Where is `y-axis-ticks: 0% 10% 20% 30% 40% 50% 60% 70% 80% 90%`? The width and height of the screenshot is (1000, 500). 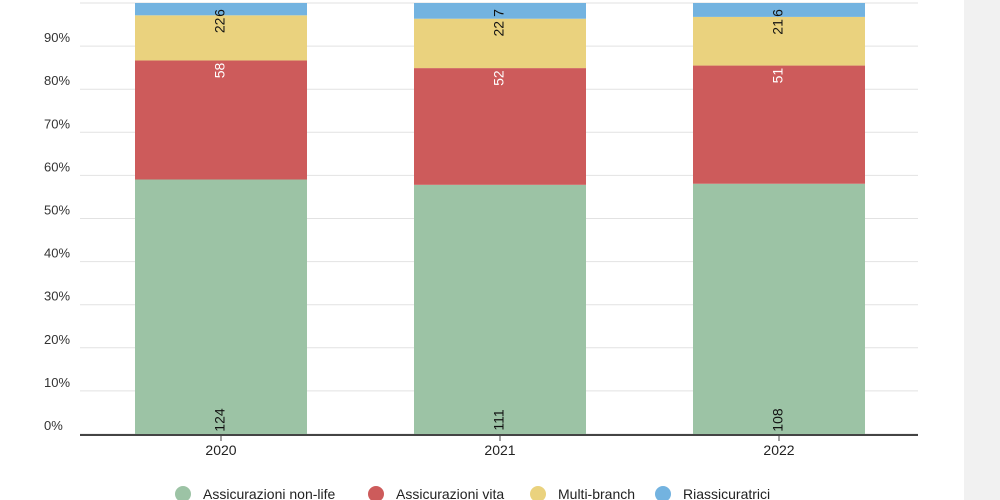 y-axis-ticks: 0% 10% 20% 30% 40% 50% 60% 70% 80% 90% is located at coordinates (57, 231).